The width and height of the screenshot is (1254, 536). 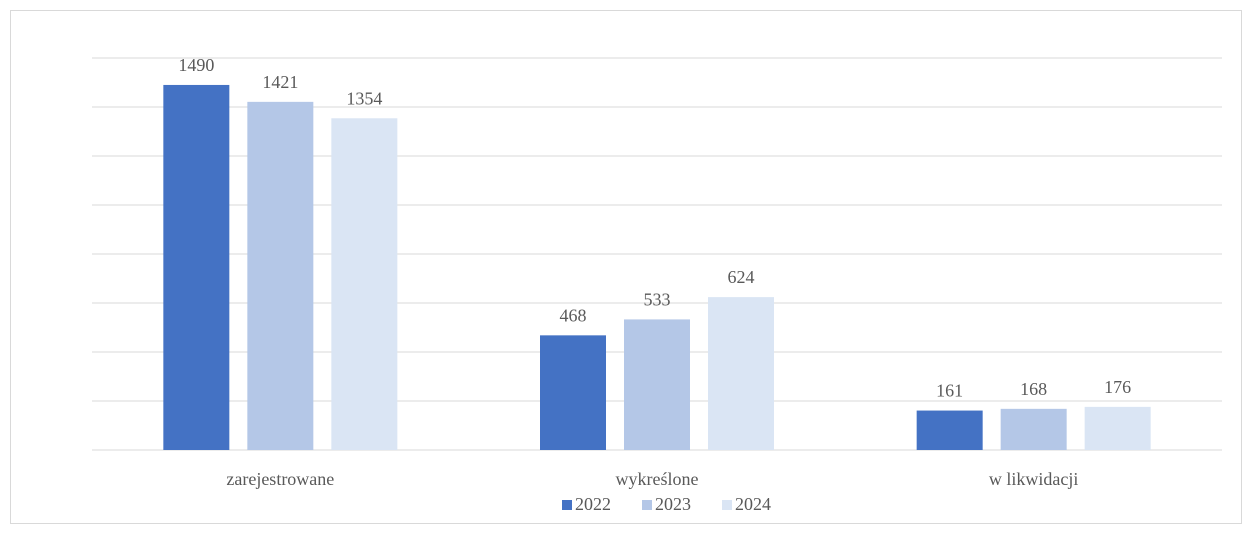 I want to click on legend-label: 2024, so click(x=753, y=504).